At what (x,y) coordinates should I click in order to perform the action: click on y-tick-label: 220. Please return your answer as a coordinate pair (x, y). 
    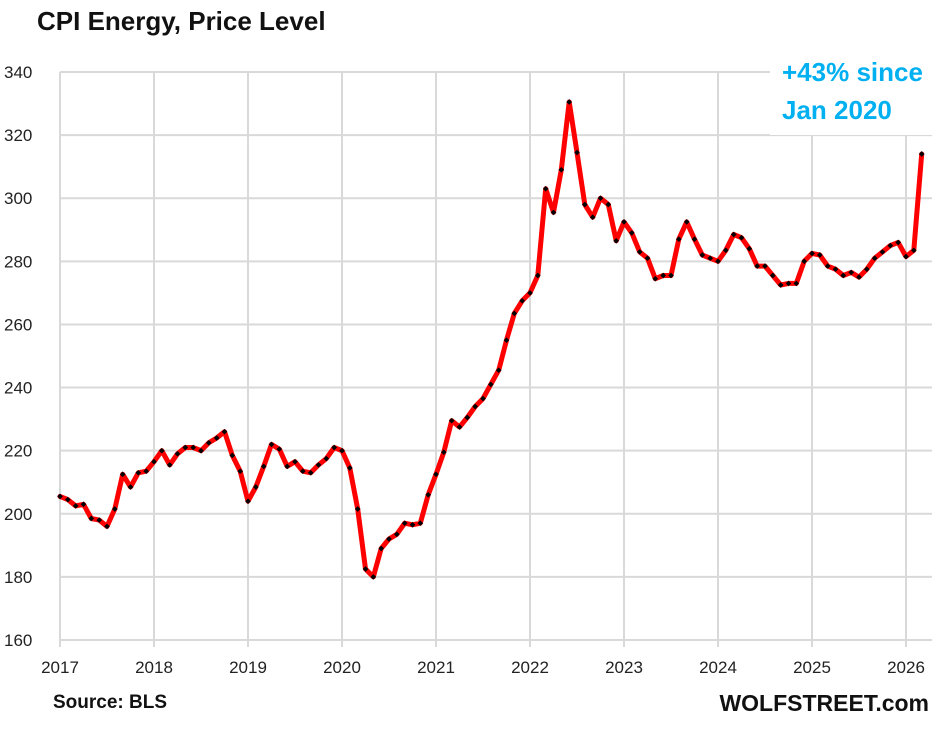
    Looking at the image, I should click on (18, 451).